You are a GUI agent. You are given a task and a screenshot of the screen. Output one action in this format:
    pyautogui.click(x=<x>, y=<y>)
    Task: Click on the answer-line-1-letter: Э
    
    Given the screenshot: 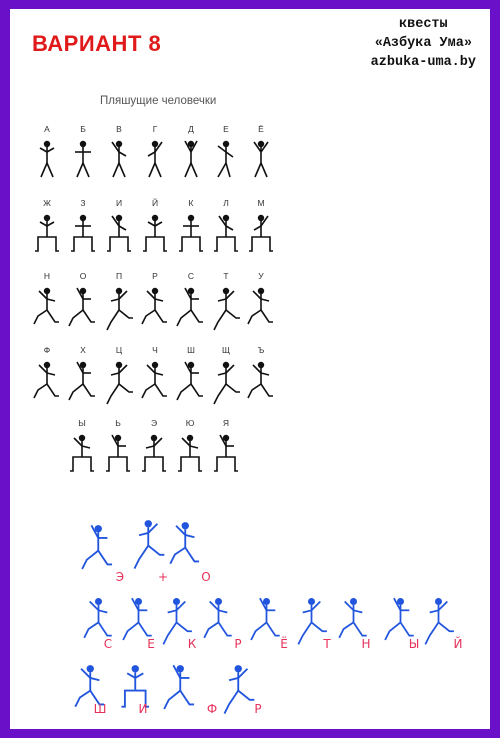 What is the action you would take?
    pyautogui.click(x=120, y=577)
    